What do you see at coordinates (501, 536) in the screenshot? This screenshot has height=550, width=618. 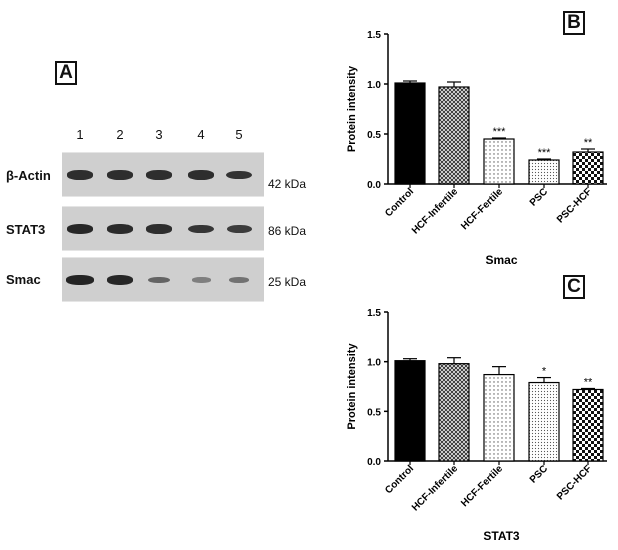 I see `x-axis-title: STAT3` at bounding box center [501, 536].